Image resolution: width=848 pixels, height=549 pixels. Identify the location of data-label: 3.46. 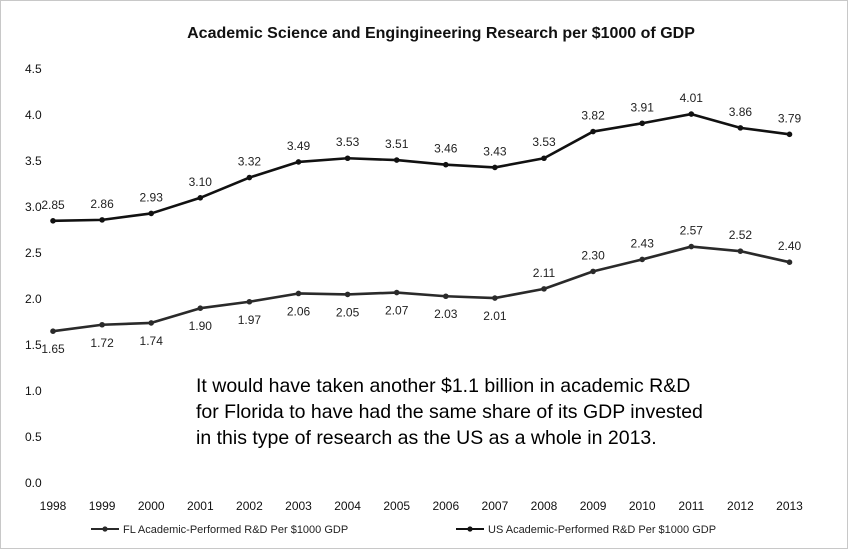
(446, 149).